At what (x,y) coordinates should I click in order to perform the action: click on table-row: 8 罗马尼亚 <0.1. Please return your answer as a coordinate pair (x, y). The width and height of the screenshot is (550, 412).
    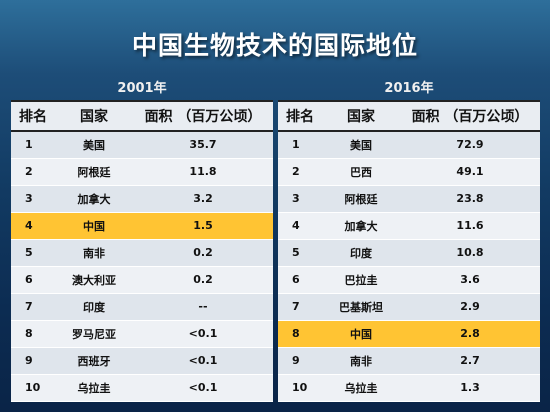
    Looking at the image, I should click on (142, 334).